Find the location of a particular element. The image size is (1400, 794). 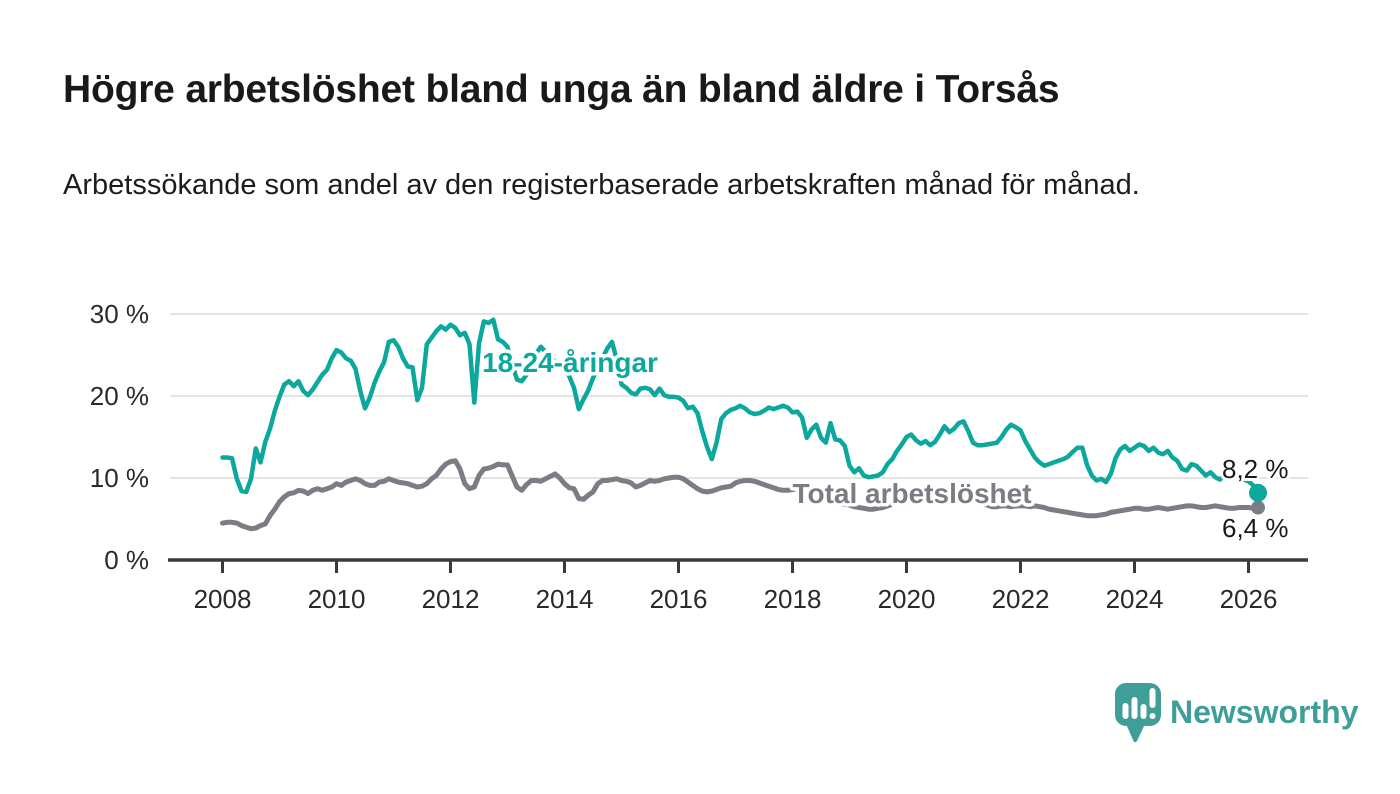

youth-end-dot is located at coordinates (1258, 492).